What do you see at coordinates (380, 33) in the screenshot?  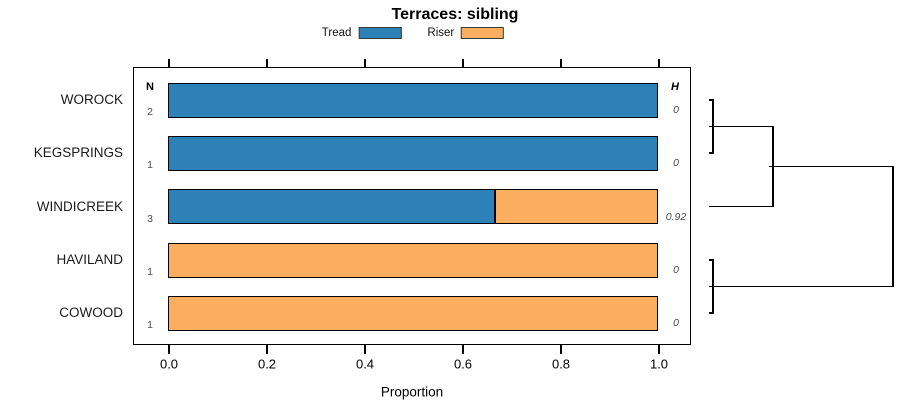 I see `tread-color-swatch` at bounding box center [380, 33].